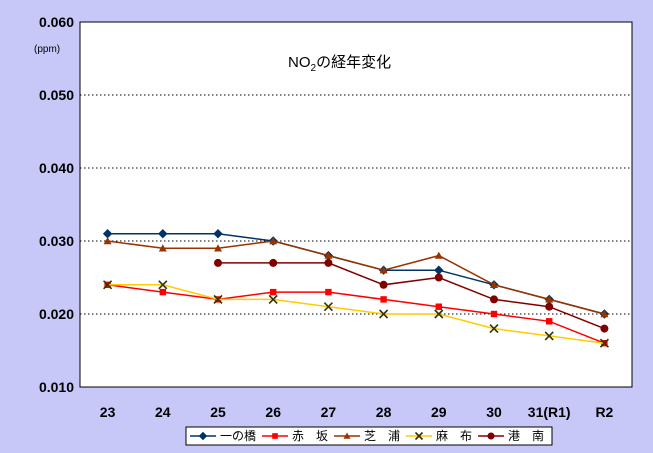 This screenshot has height=453, width=653. I want to click on legend-item: 赤 坂, so click(295, 436).